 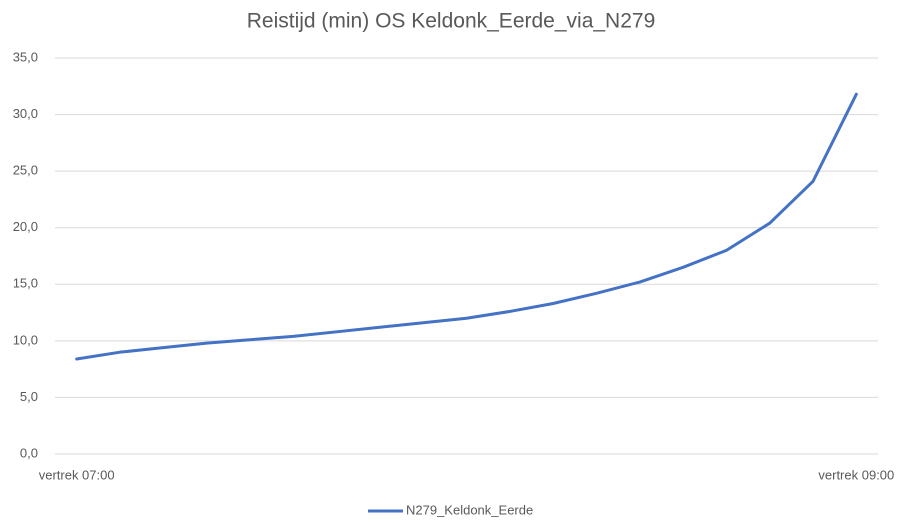 What do you see at coordinates (25, 56) in the screenshot?
I see `y-tick-label: 35,0` at bounding box center [25, 56].